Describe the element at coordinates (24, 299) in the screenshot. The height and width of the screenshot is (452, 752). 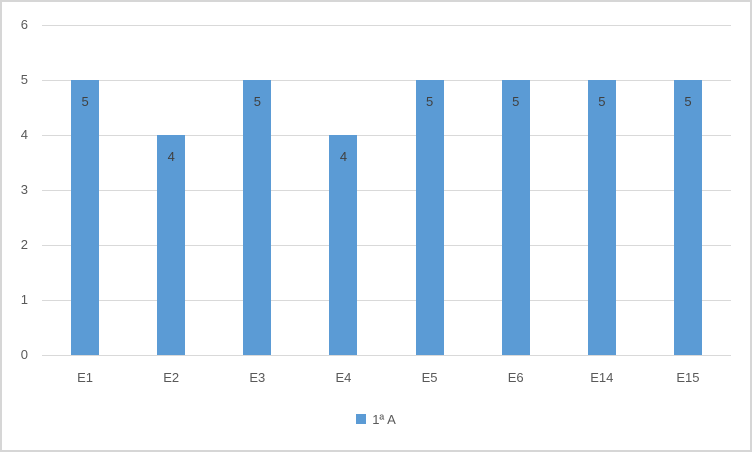
I see `y-tick-label-1: 1` at that location.